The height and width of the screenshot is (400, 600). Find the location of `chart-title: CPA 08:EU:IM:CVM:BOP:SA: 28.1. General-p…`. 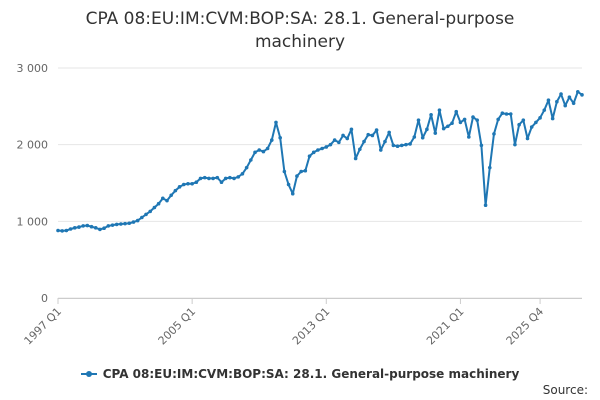

chart-title: CPA 08:EU:IM:CVM:BOP:SA: 28.1. General-p… is located at coordinates (300, 31).